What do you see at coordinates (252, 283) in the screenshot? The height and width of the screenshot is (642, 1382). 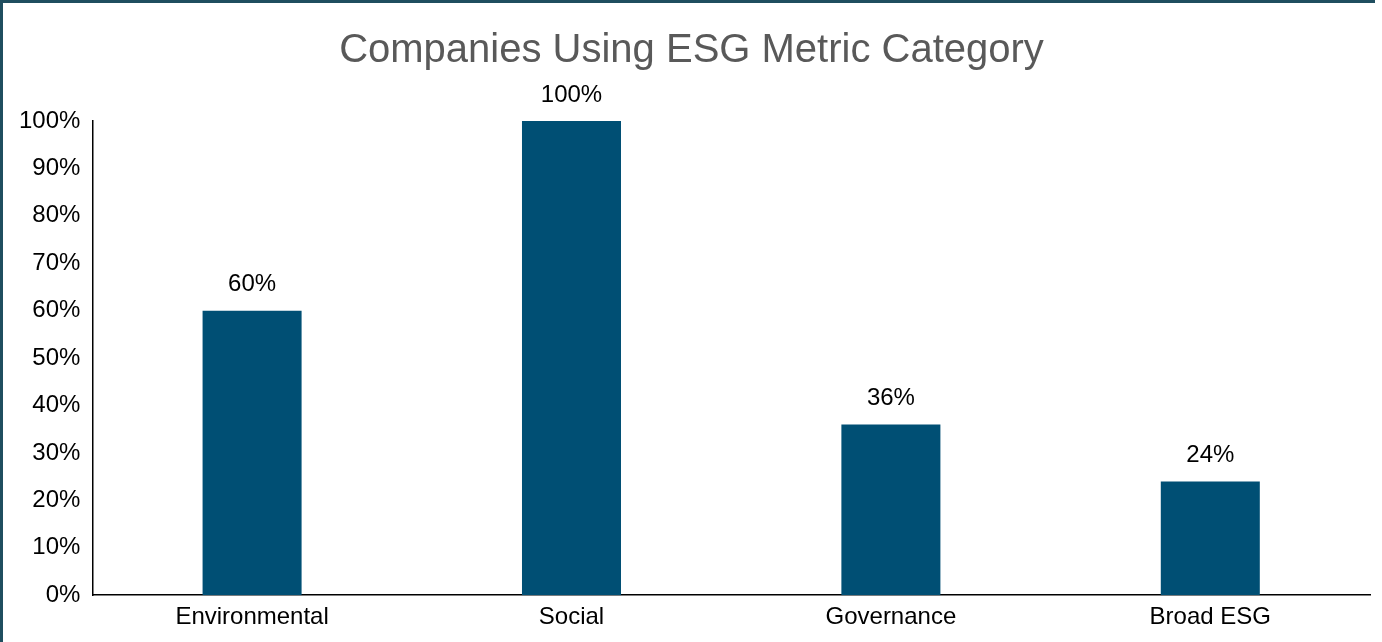 I see `data-label: 60%` at bounding box center [252, 283].